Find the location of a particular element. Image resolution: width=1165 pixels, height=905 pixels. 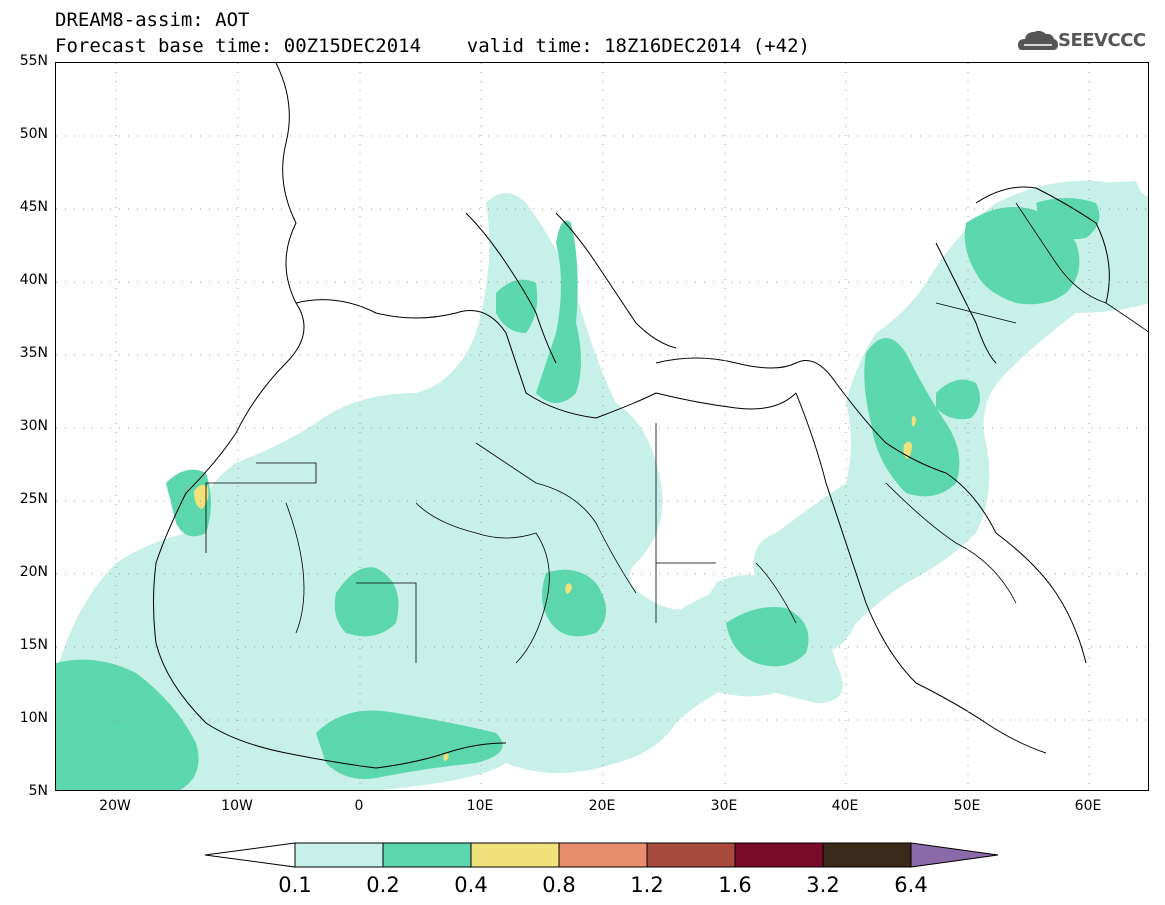

lat-label: 15N is located at coordinates (33, 645).